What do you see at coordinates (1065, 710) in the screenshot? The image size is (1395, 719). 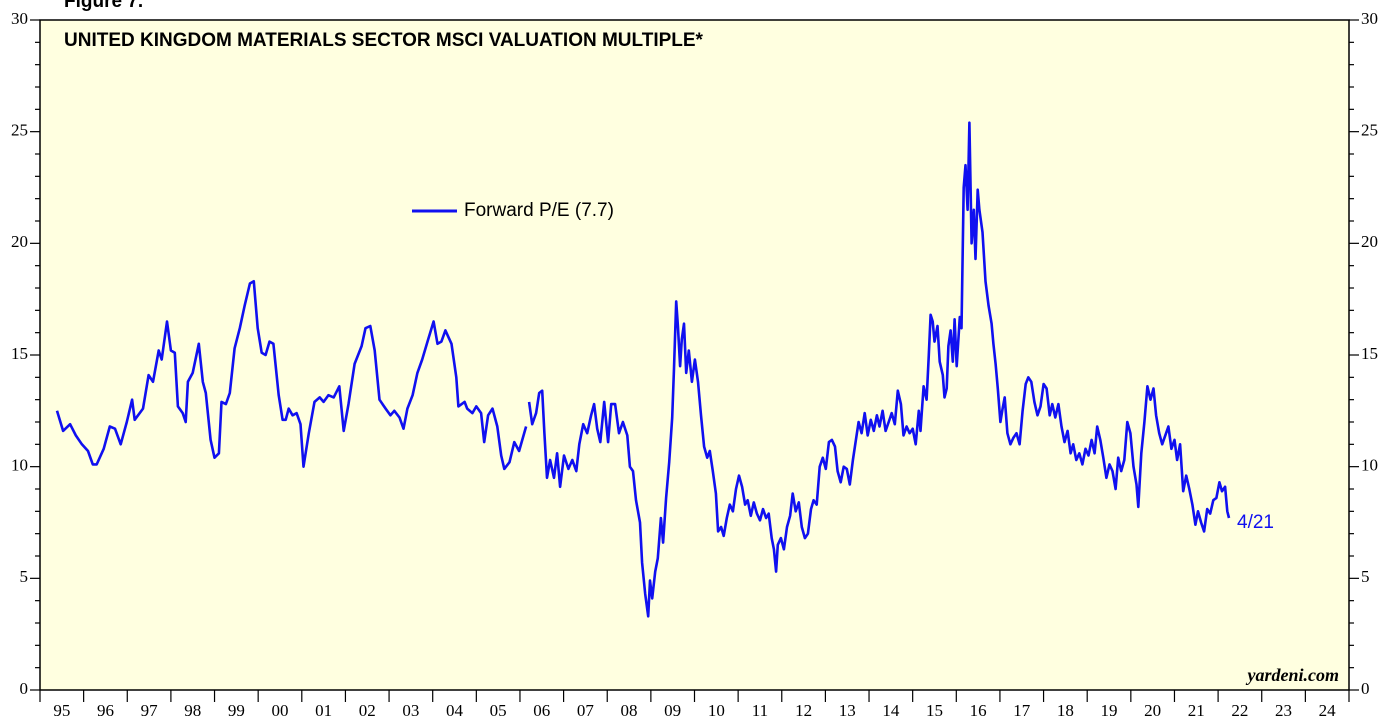 I see `x-tick-label: 18` at bounding box center [1065, 710].